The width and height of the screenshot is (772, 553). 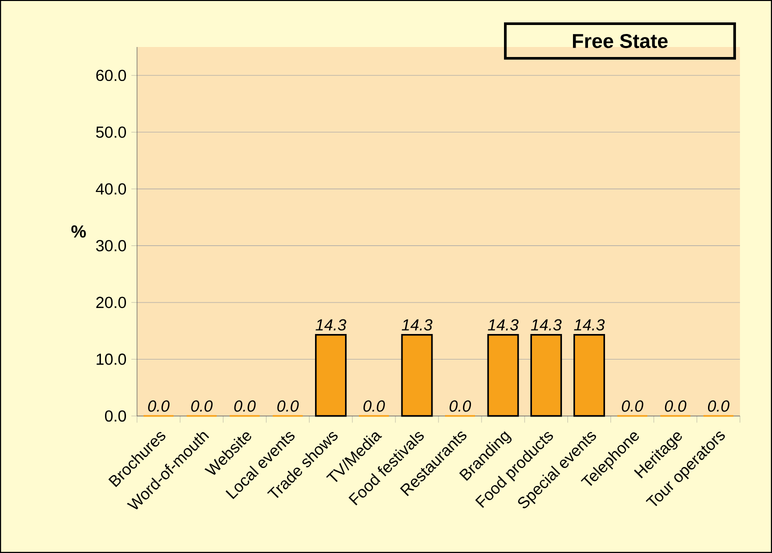 I want to click on y-tick-label: 40.0, so click(x=111, y=189).